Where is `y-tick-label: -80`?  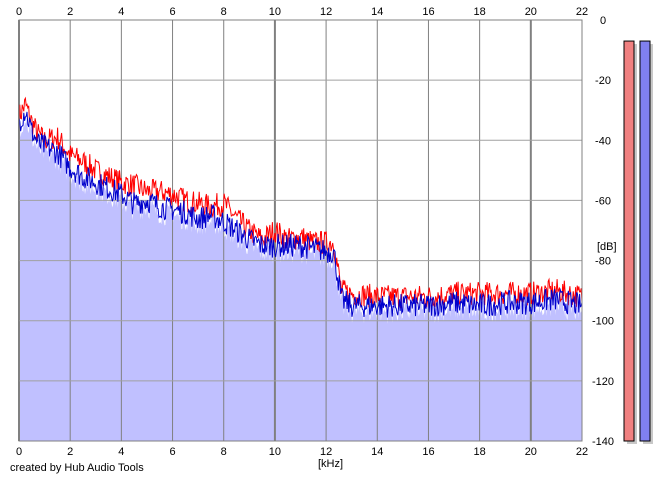
y-tick-label: -80 is located at coordinates (603, 262).